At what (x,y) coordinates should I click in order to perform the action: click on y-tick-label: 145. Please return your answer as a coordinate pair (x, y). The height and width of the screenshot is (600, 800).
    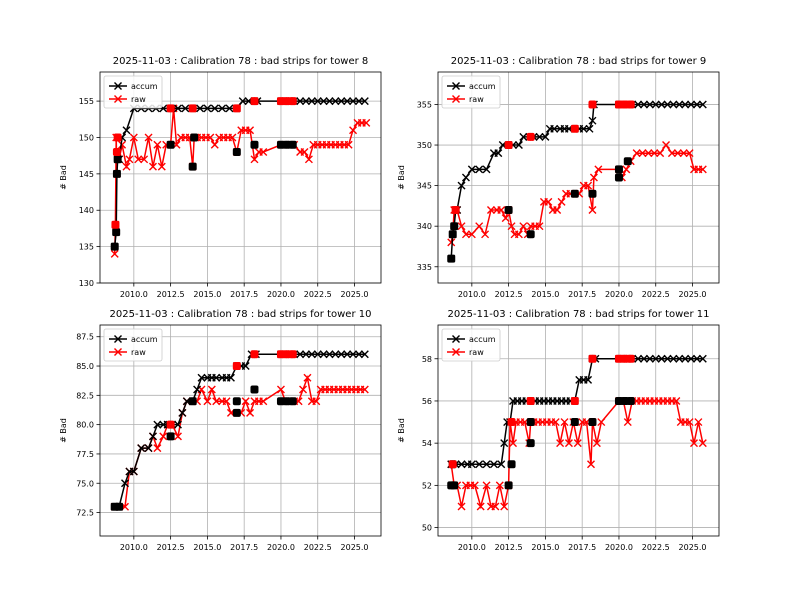
    Looking at the image, I should click on (86, 174).